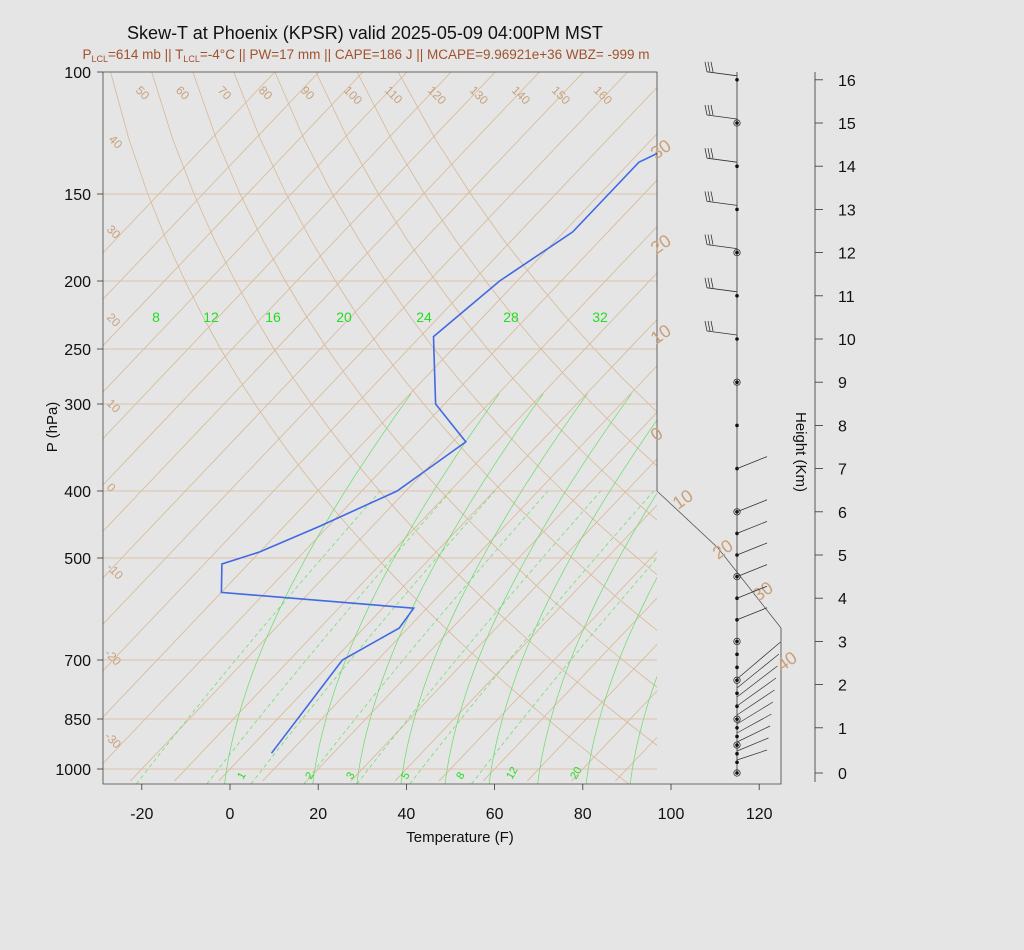 The height and width of the screenshot is (950, 1024). Describe the element at coordinates (156, 317) in the screenshot. I see `moist-adiabat-label: 8` at that location.